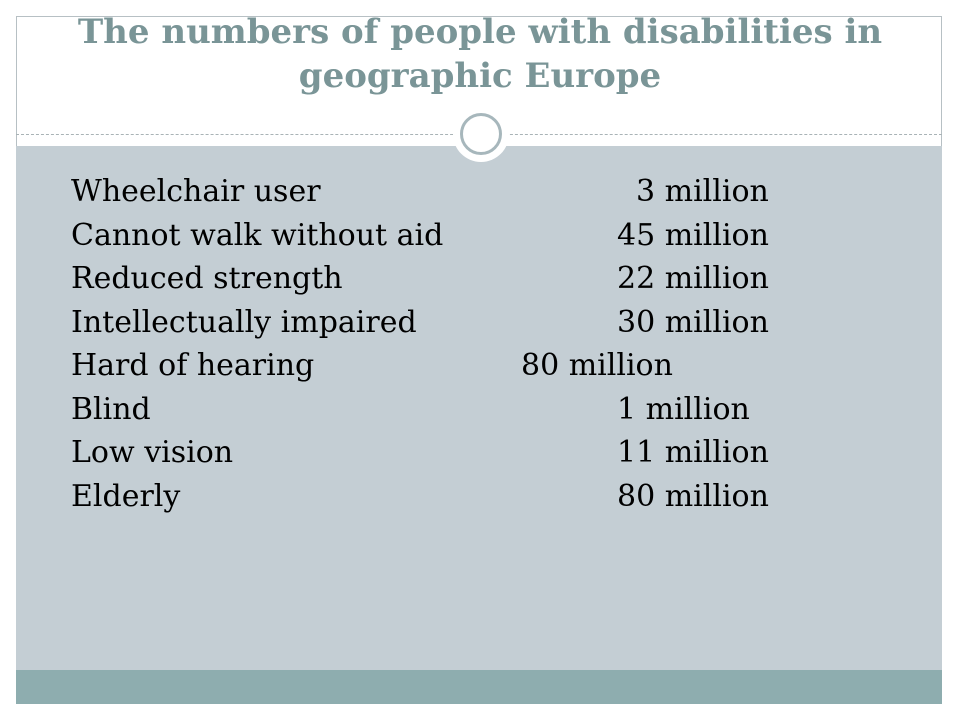  What do you see at coordinates (193, 365) in the screenshot?
I see `row-label: Hard of hearing` at bounding box center [193, 365].